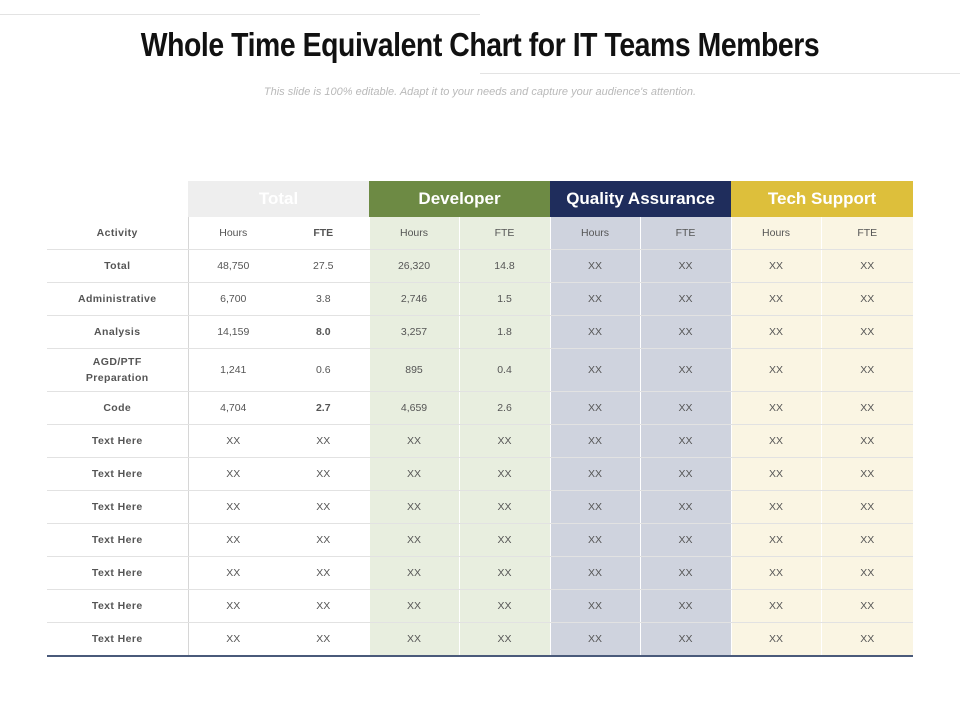 The width and height of the screenshot is (960, 720). Describe the element at coordinates (460, 199) in the screenshot. I see `group-header-developer: Developer` at that location.